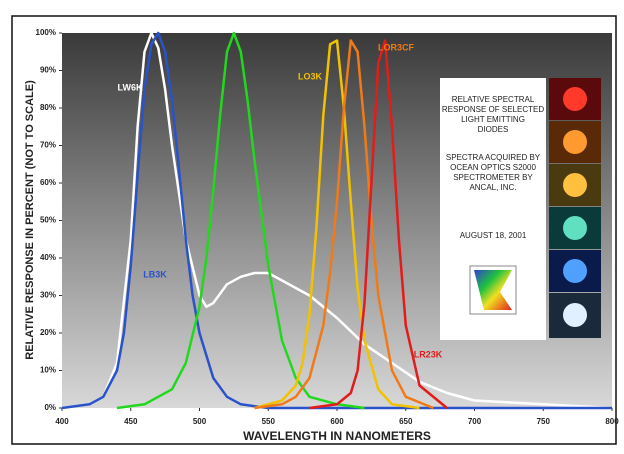 The width and height of the screenshot is (624, 454). What do you see at coordinates (475, 421) in the screenshot?
I see `x-tick-label: 700` at bounding box center [475, 421].